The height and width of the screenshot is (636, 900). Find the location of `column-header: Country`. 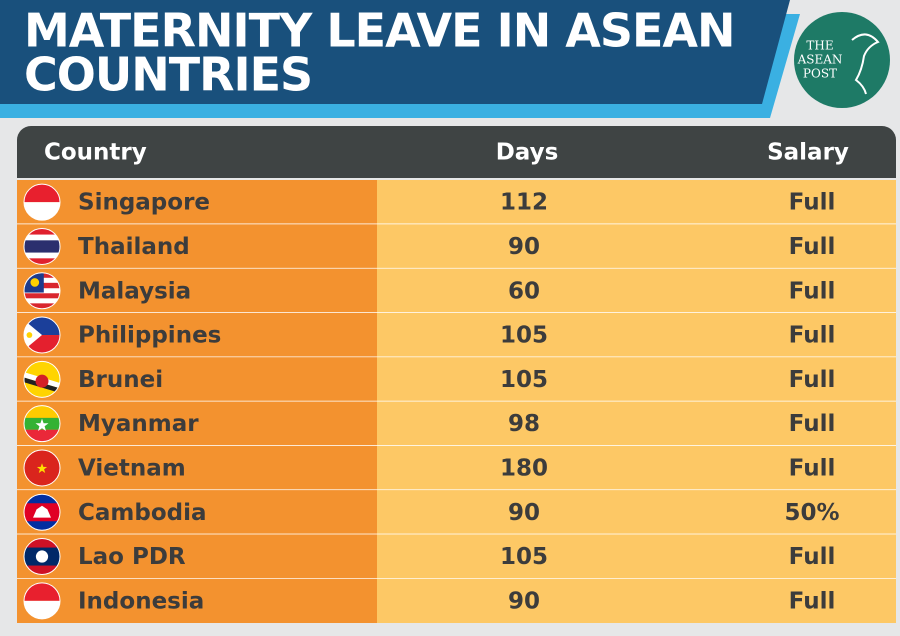

column-header: Country is located at coordinates (95, 153).